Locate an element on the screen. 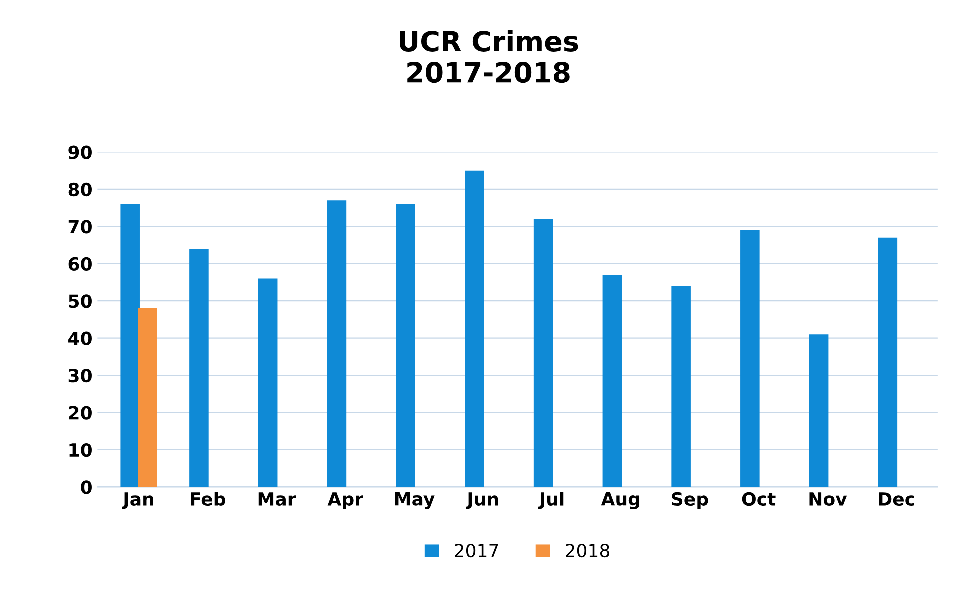 The height and width of the screenshot is (609, 977). x-tick-label: Jun is located at coordinates (482, 501).